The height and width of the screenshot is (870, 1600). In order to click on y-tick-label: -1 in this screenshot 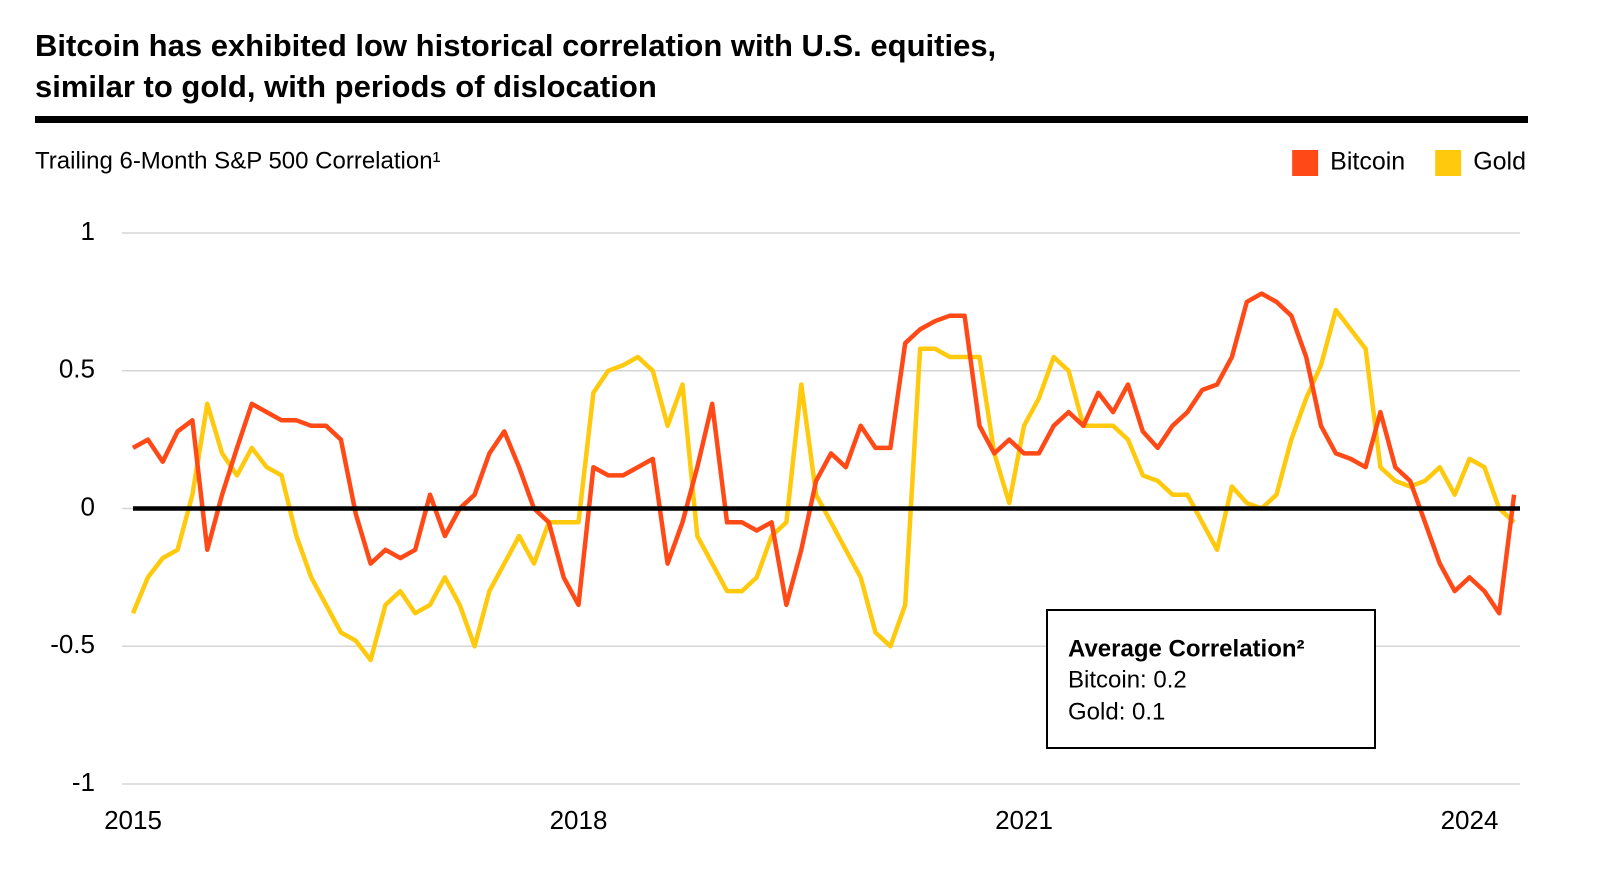, I will do `click(83, 782)`.